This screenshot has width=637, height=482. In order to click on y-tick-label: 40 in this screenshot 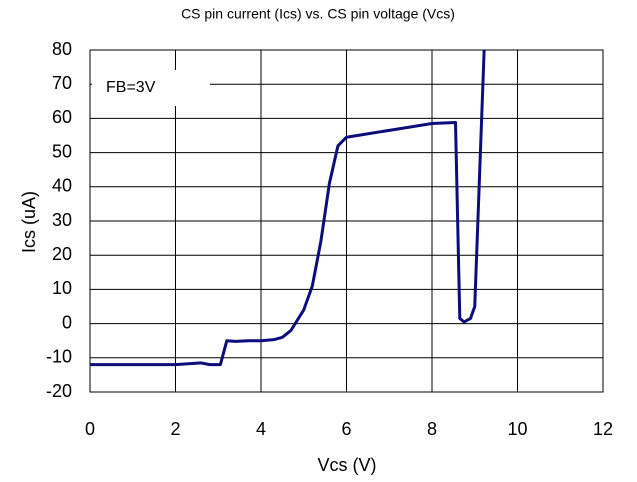, I will do `click(62, 186)`.